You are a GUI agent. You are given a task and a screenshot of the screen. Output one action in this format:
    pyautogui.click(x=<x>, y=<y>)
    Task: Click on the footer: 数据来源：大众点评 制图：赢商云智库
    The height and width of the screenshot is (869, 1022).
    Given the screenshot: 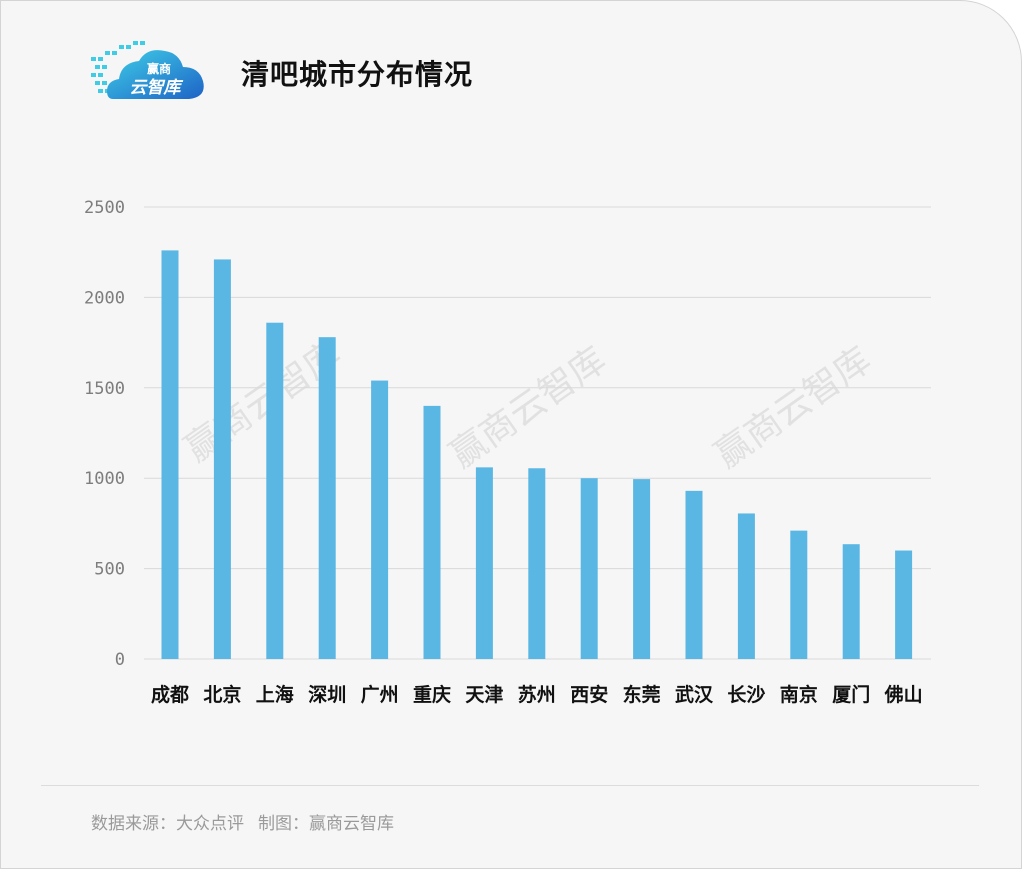 What is the action you would take?
    pyautogui.click(x=242, y=821)
    